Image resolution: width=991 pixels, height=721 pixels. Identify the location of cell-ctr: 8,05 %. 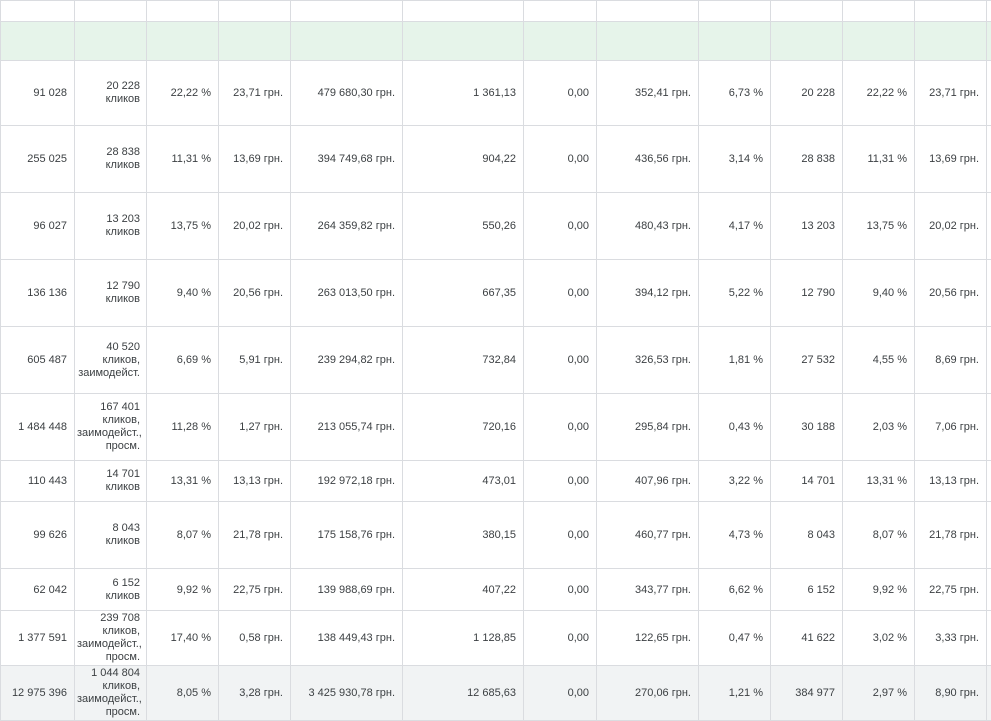
(183, 693).